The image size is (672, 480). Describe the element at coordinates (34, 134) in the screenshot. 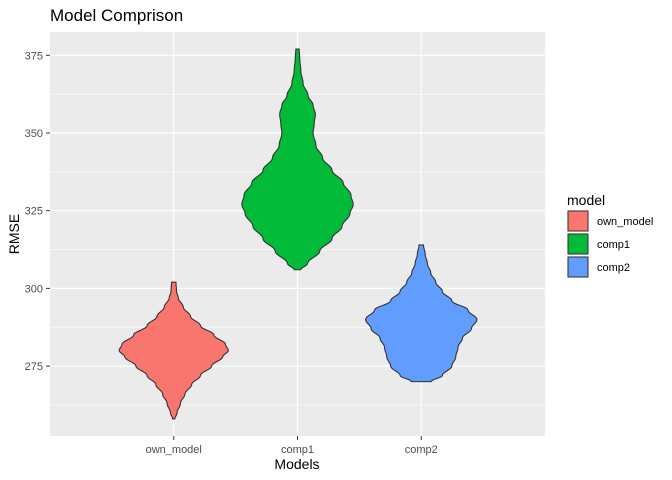

I see `y-tick-label: 350` at that location.